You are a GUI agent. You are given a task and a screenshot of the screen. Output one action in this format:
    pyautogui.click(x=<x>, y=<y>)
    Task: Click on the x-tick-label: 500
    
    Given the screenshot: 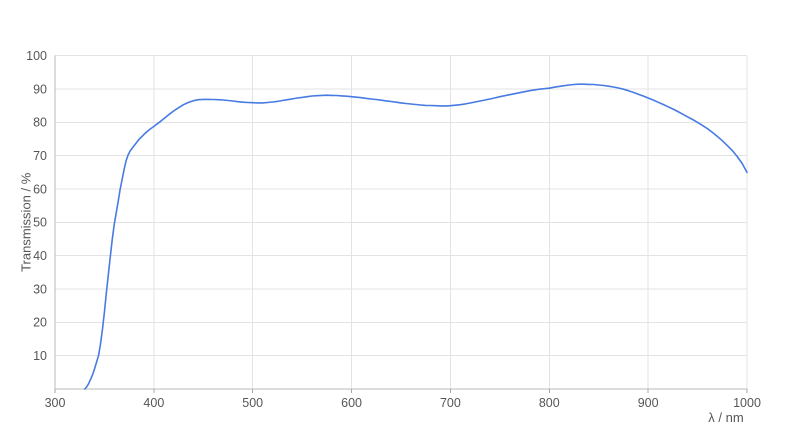 What is the action you would take?
    pyautogui.click(x=252, y=403)
    